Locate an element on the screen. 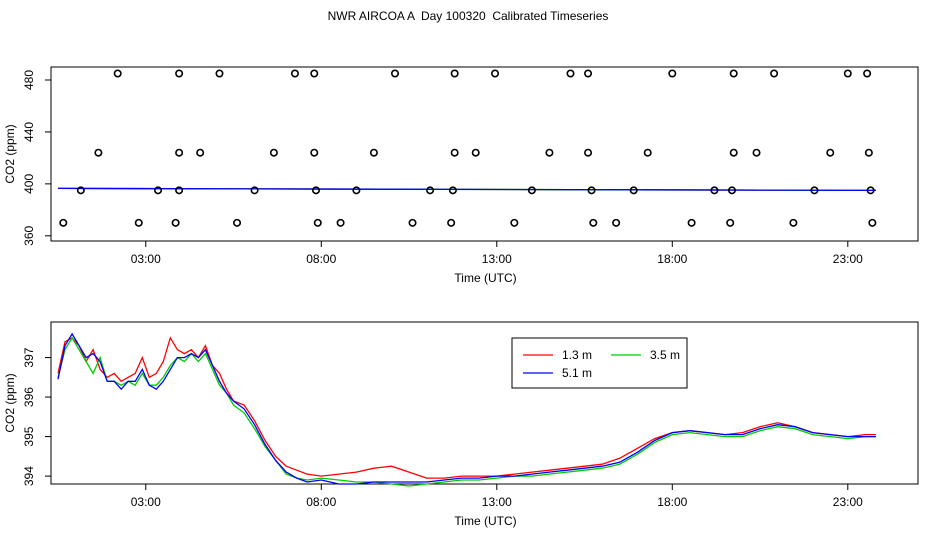 This screenshot has width=936, height=540. legend-label: 3.5 m is located at coordinates (665, 355).